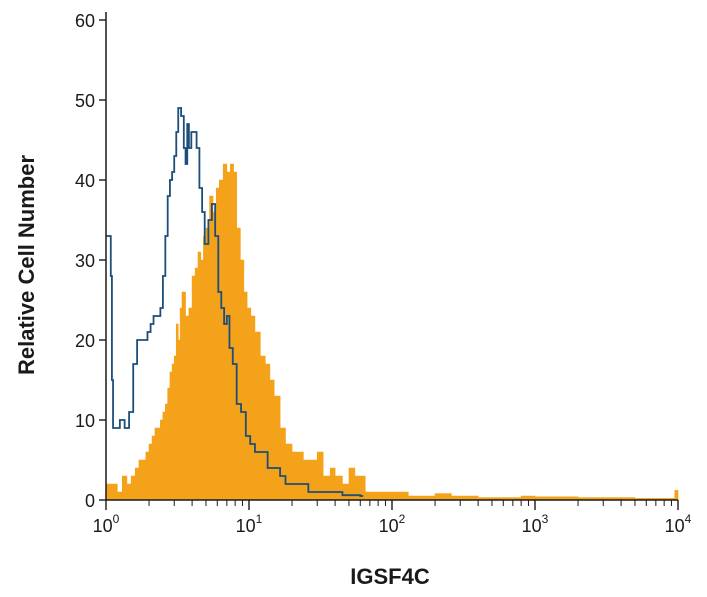  What do you see at coordinates (535, 524) in the screenshot?
I see `x-tick-label: 10³` at bounding box center [535, 524].